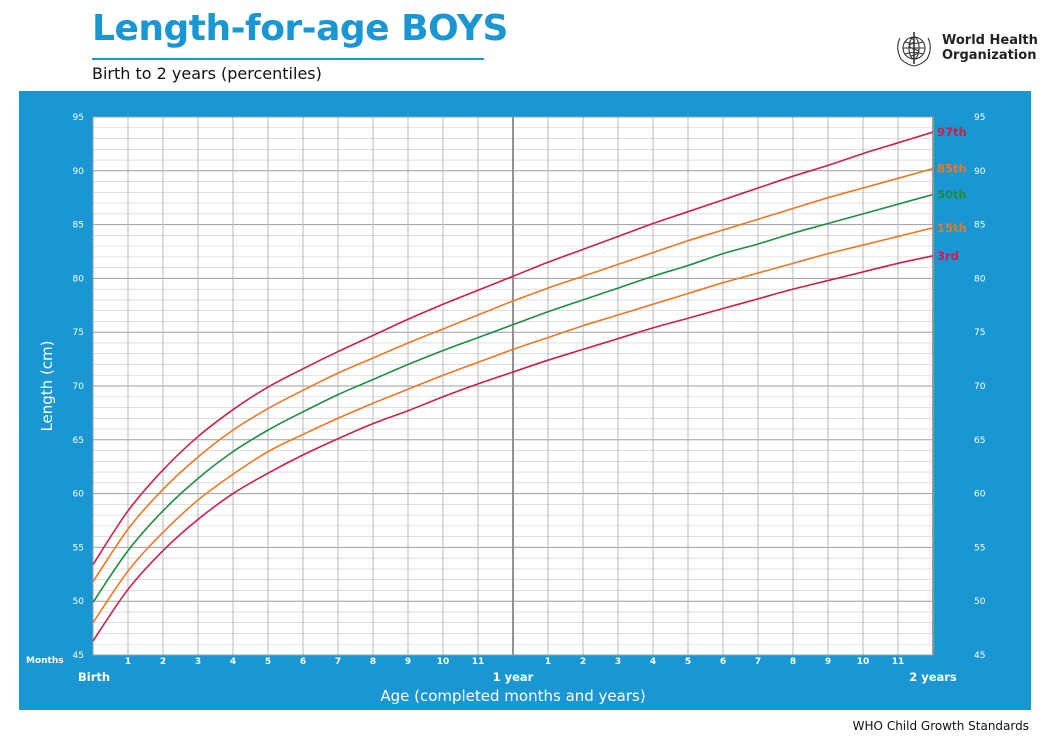 The width and height of the screenshot is (1051, 742). Describe the element at coordinates (980, 495) in the screenshot. I see `y-tick-label-right: 60` at that location.